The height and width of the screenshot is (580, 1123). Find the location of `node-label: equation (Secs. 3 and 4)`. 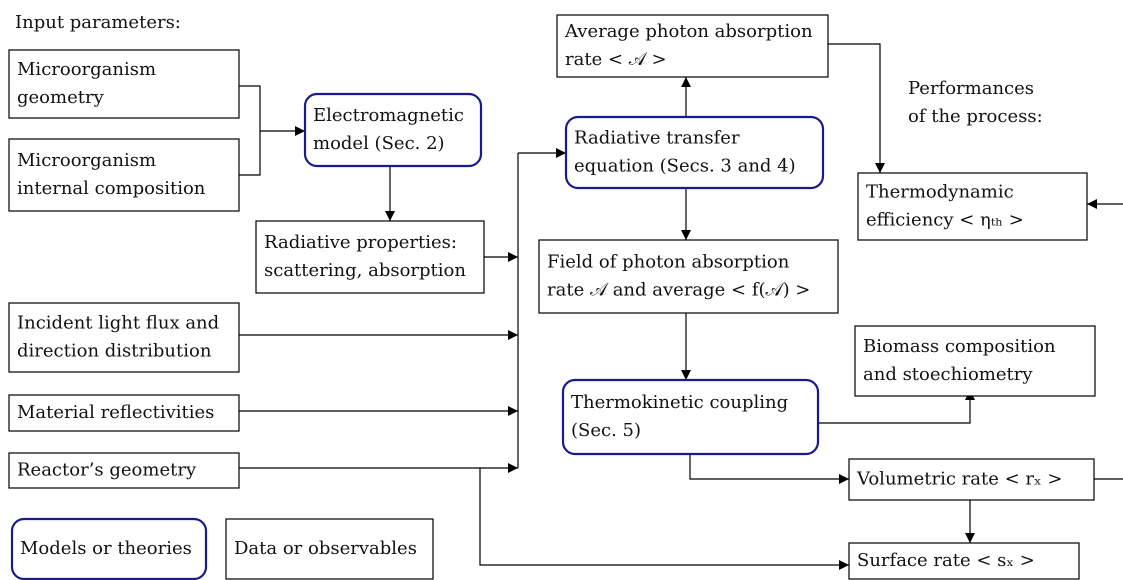

node-label: equation (Secs. 3 and 4) is located at coordinates (685, 166).